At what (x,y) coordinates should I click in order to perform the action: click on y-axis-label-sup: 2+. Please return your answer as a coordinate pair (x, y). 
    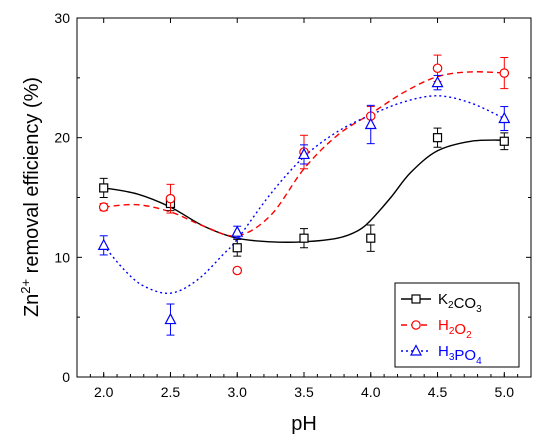
    Looking at the image, I should click on (25, 286).